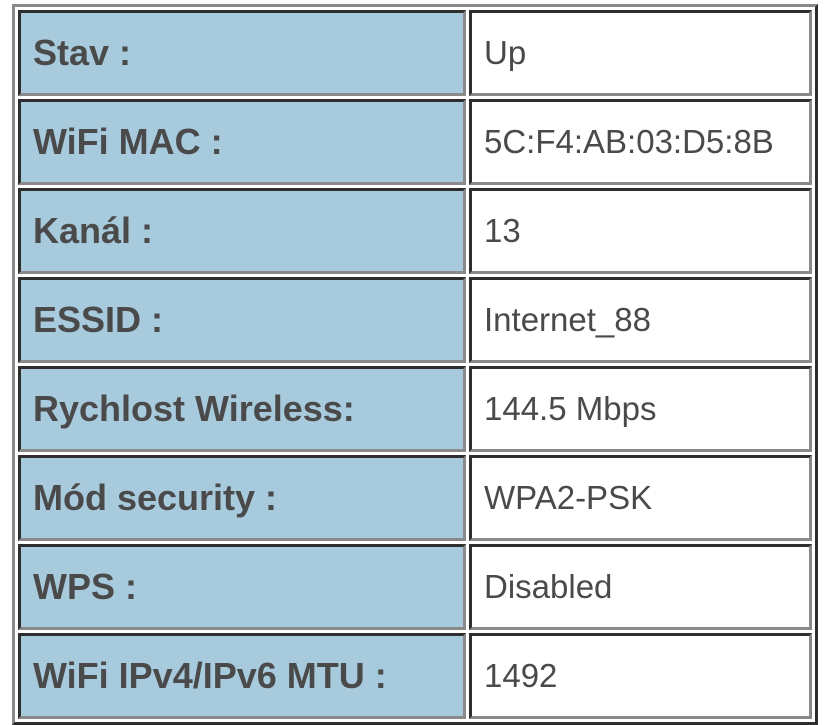 This screenshot has width=826, height=725. Describe the element at coordinates (640, 320) in the screenshot. I see `row-value: Internet_88` at that location.